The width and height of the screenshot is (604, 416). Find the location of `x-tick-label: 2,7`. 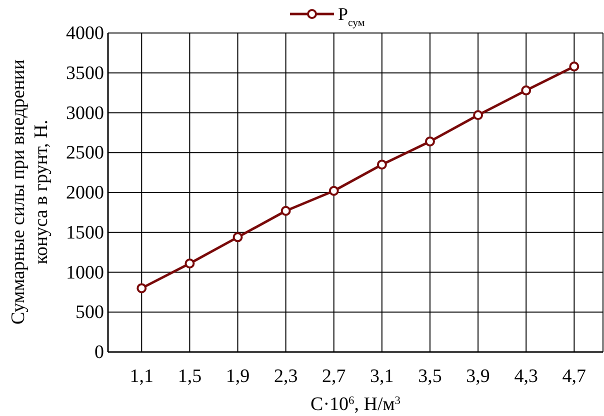

x-tick-label: 2,7 is located at coordinates (334, 376).